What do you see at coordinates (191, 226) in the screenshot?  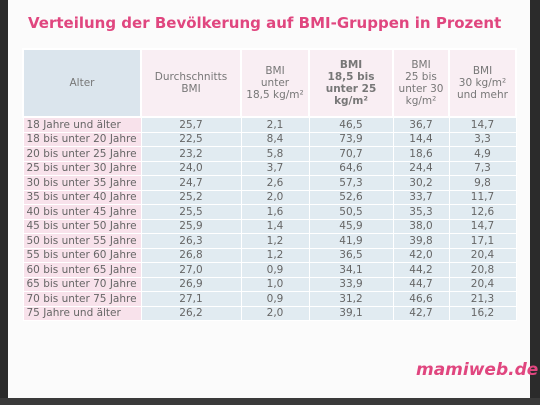 I see `table-cell: 25,9` at bounding box center [191, 226].